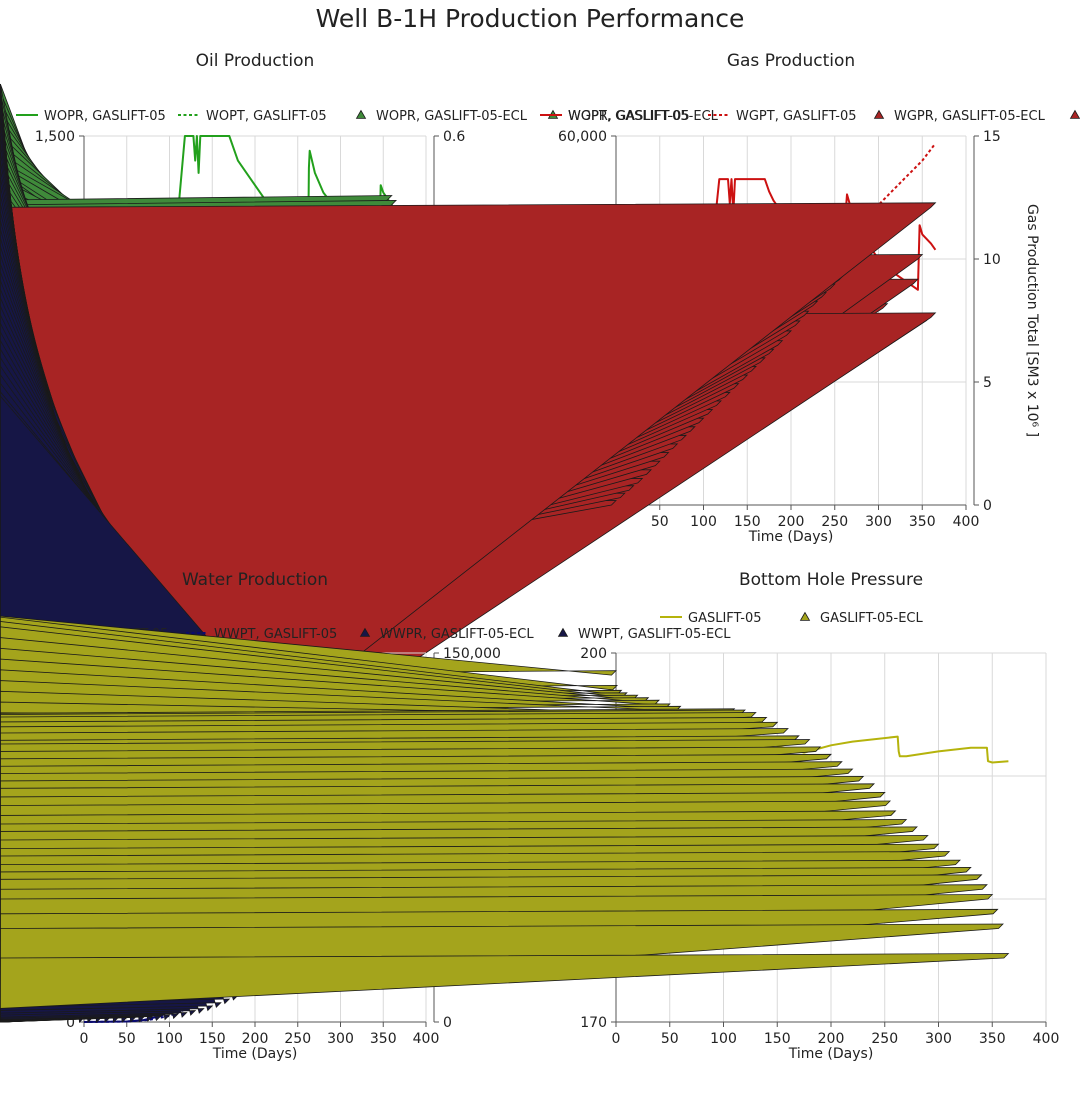 The width and height of the screenshot is (1080, 1107). Describe the element at coordinates (992, 137) in the screenshot. I see `y2-tick-label: 15` at that location.